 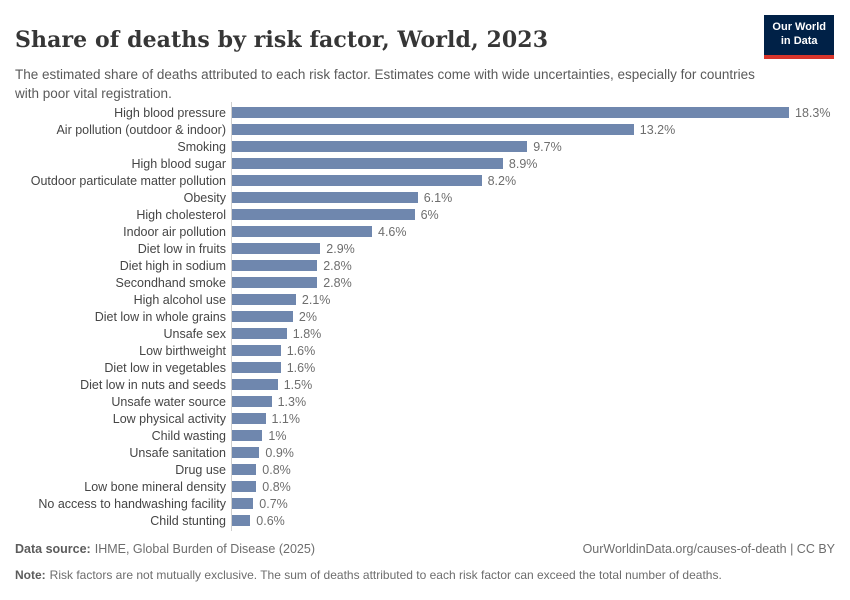 What do you see at coordinates (541, 385) in the screenshot?
I see `bar-track: 1.5%` at bounding box center [541, 385].